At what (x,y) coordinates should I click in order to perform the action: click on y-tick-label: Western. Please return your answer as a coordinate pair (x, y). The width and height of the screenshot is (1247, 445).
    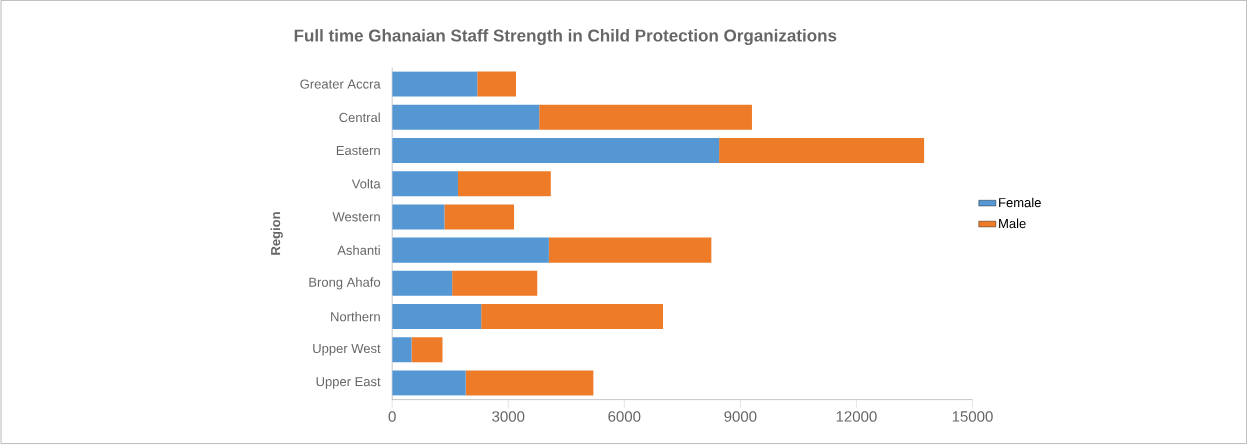
    Looking at the image, I should click on (356, 217).